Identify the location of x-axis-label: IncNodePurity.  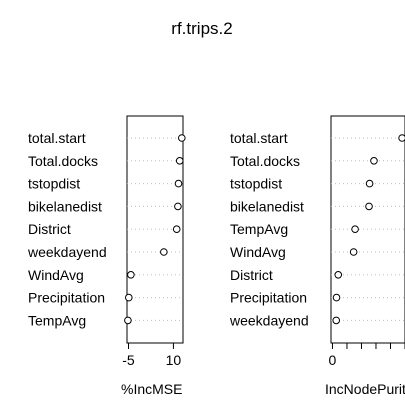
(365, 389).